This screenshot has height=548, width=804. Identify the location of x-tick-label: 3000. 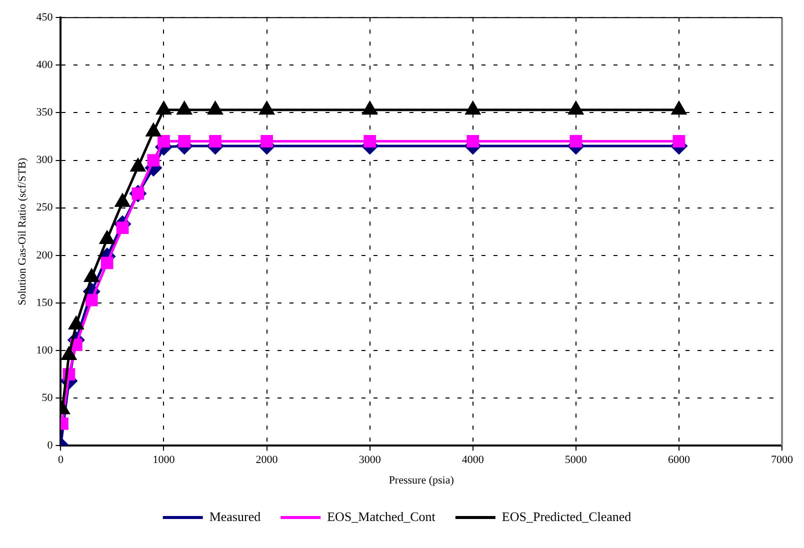
(370, 460).